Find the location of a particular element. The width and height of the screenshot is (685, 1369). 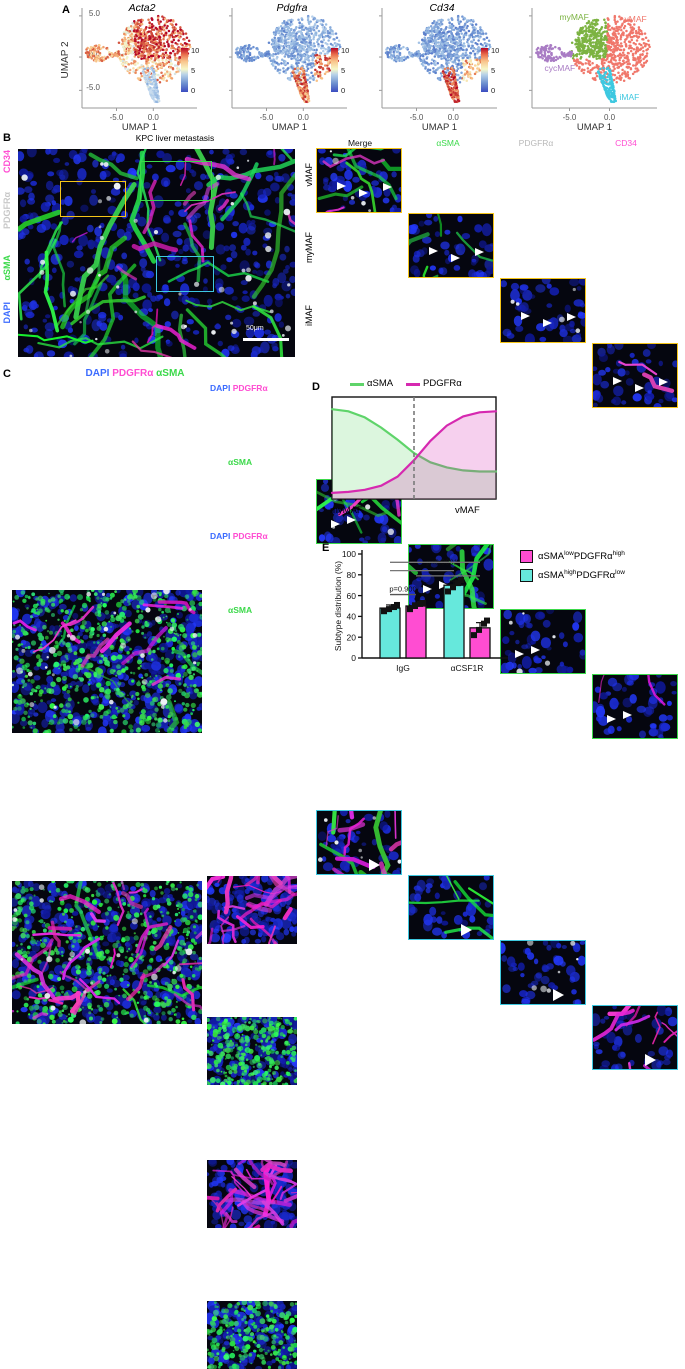

panel-c-inset-igg-asma is located at coordinates (252, 1051).